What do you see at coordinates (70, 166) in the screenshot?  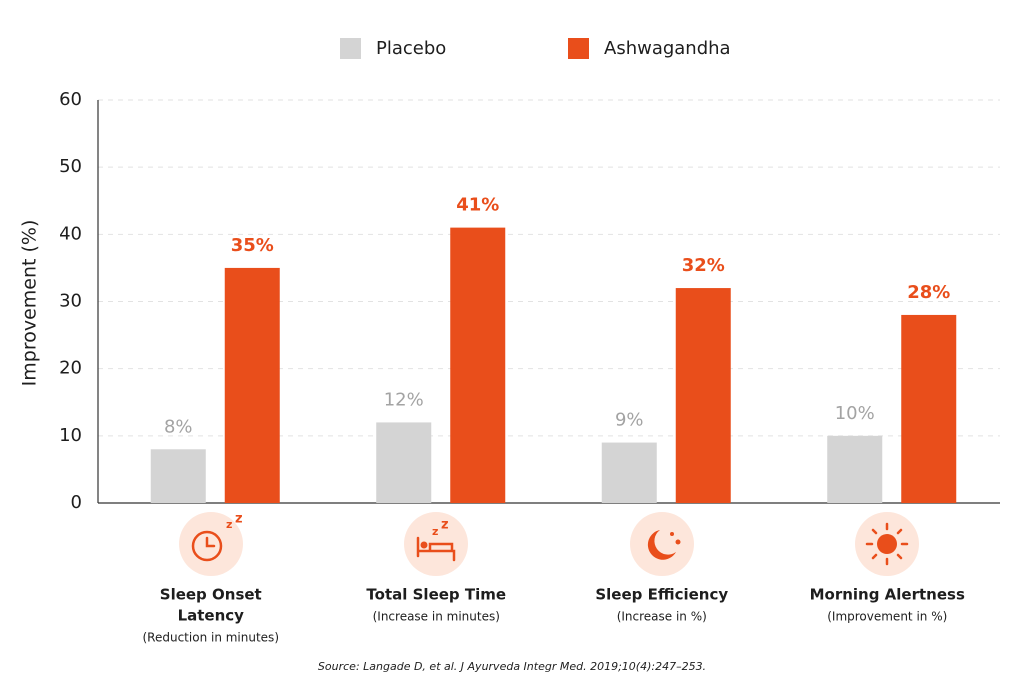 I see `y-tick-label: 50` at bounding box center [70, 166].